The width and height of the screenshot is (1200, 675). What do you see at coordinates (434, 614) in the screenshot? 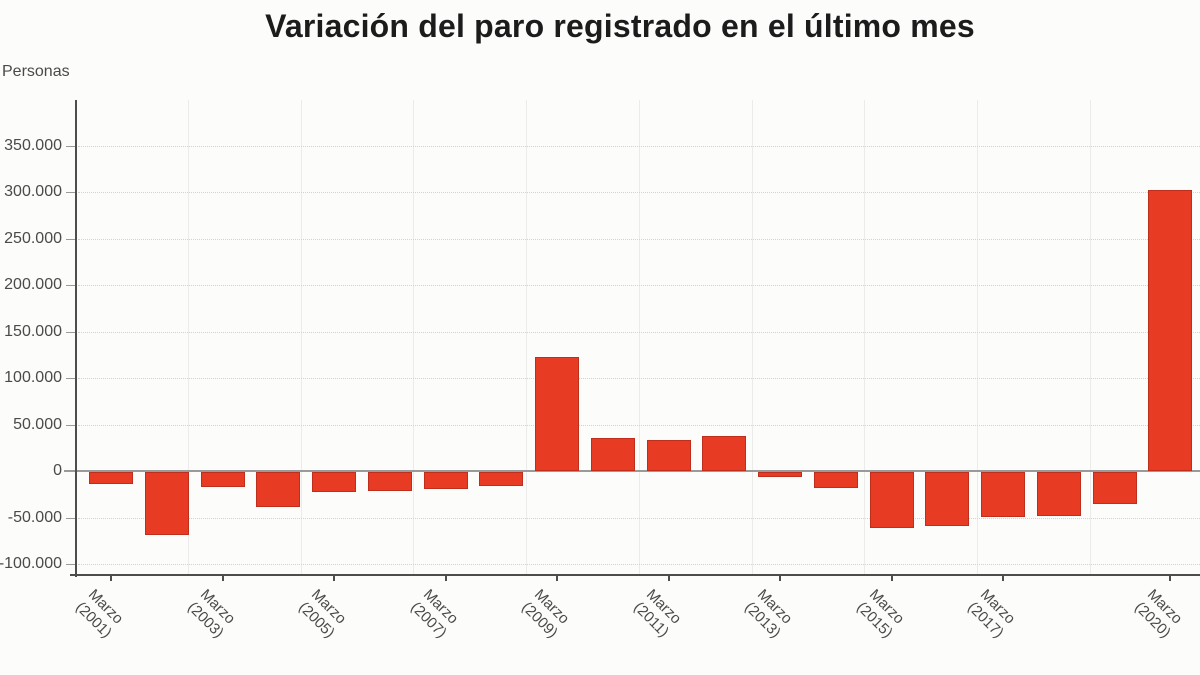
I see `x-tick-label-2007: Marzo (2007)` at bounding box center [434, 614].